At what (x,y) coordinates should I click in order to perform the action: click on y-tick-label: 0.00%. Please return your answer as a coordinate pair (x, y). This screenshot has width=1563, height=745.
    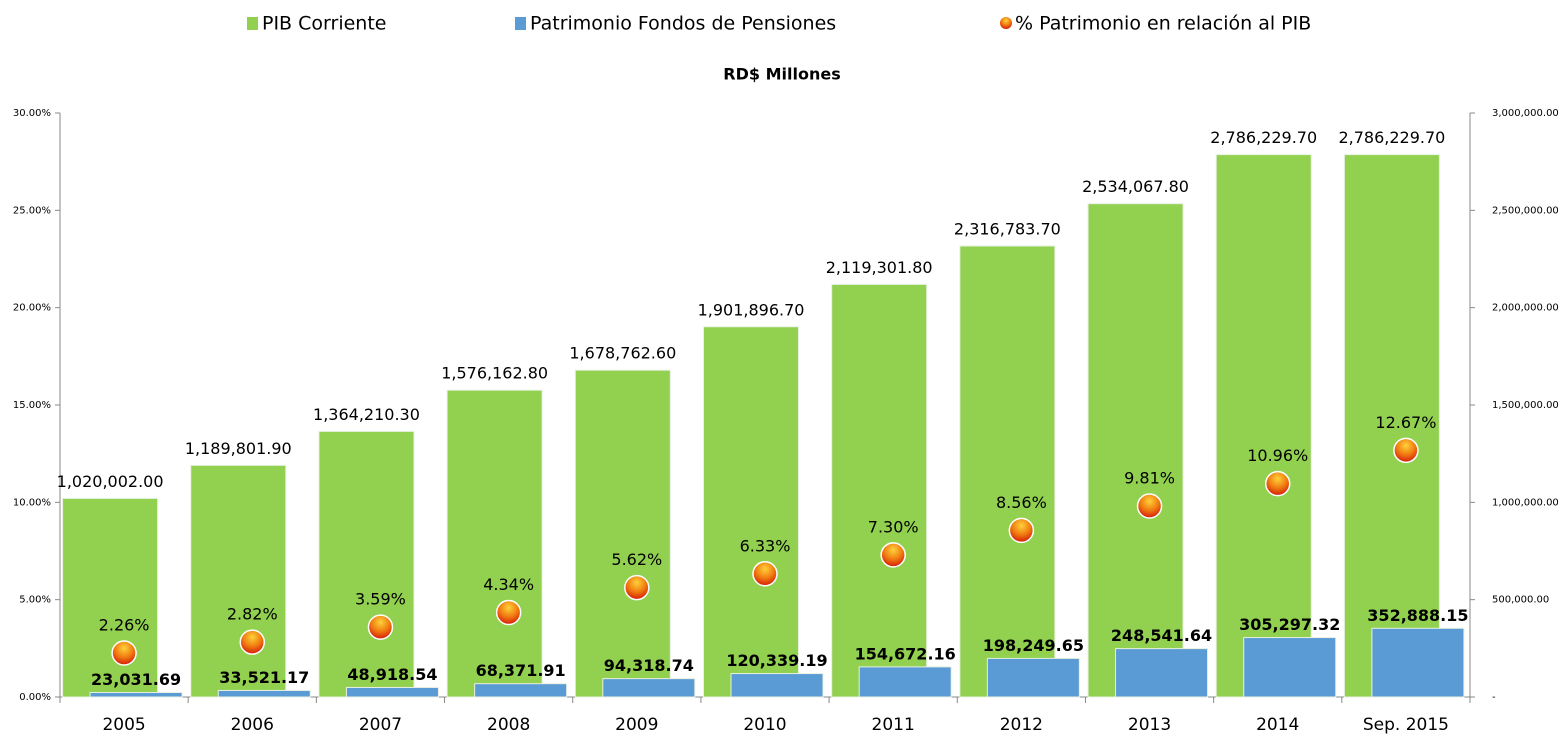
    Looking at the image, I should click on (35, 697).